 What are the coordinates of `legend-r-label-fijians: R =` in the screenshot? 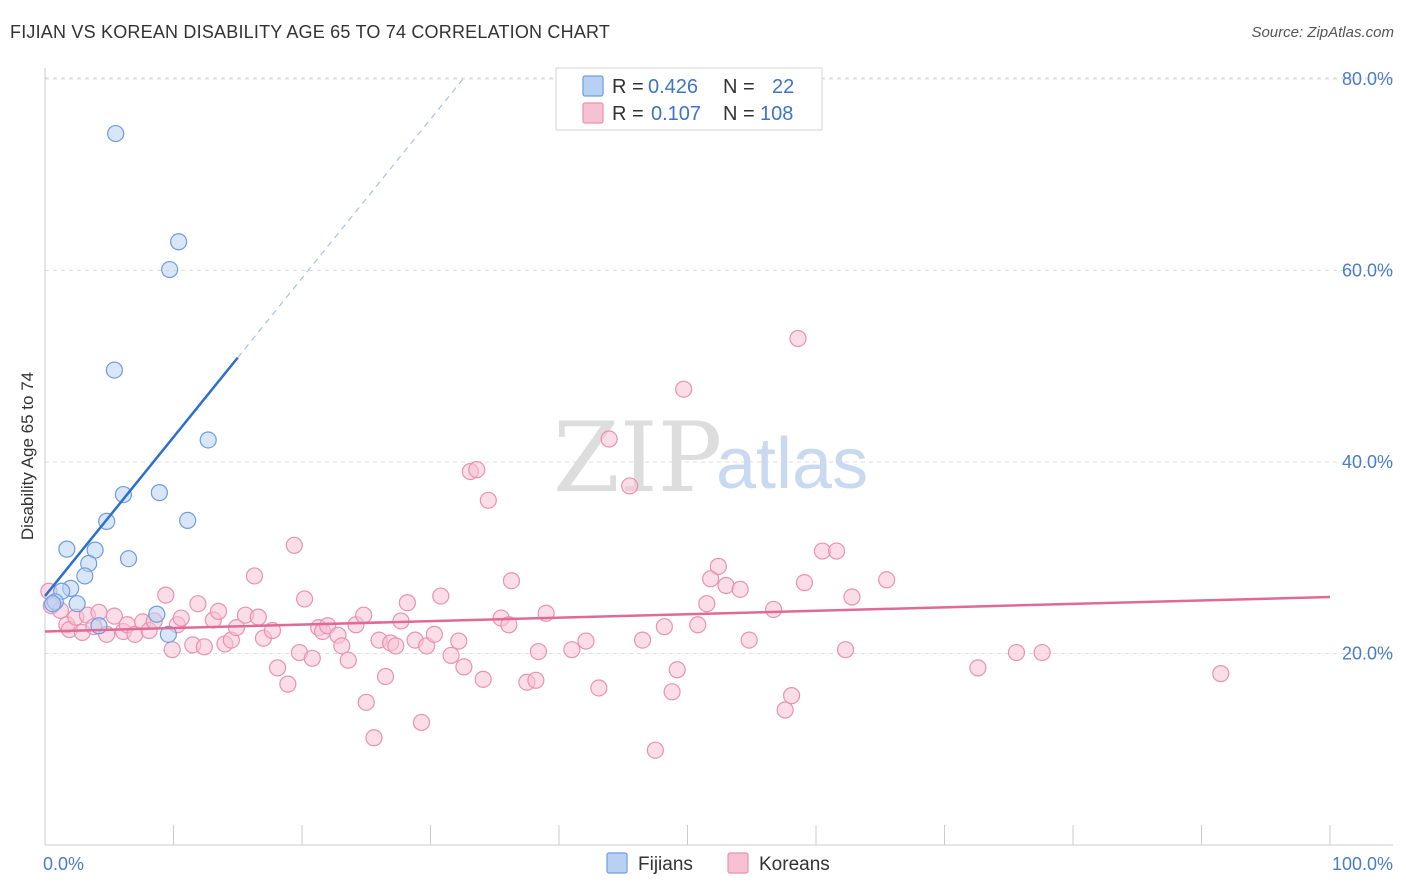 It's located at (628, 87).